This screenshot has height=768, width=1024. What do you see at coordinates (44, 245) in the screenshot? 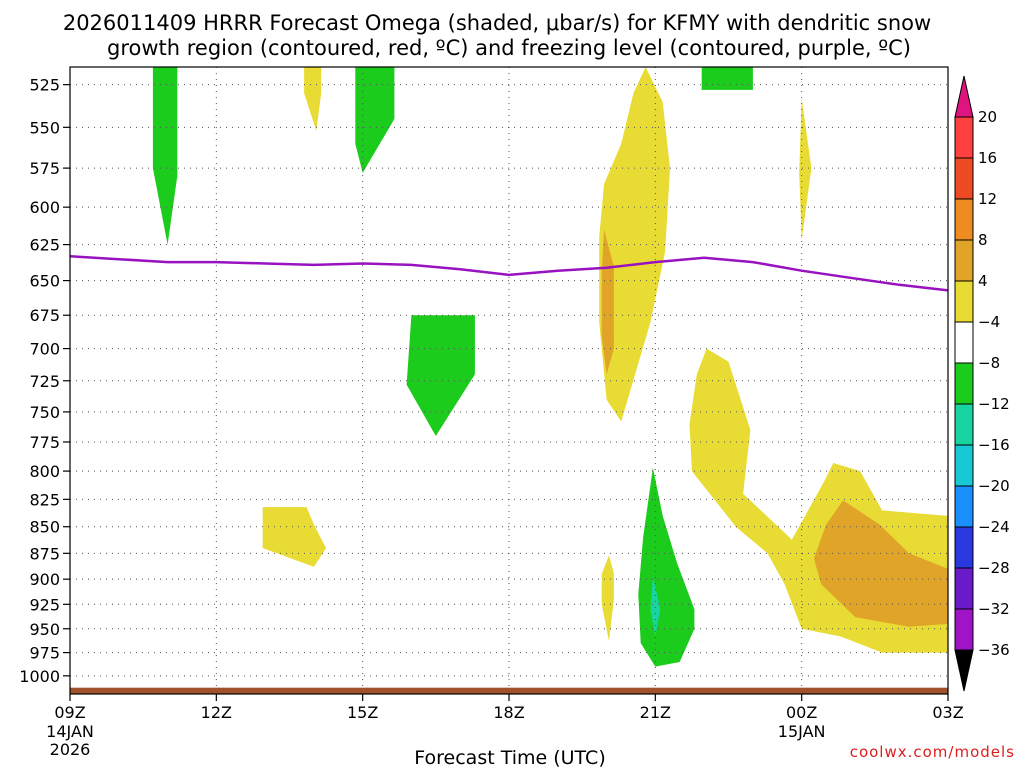
I see `y-tick-label-625: 625` at bounding box center [44, 245].